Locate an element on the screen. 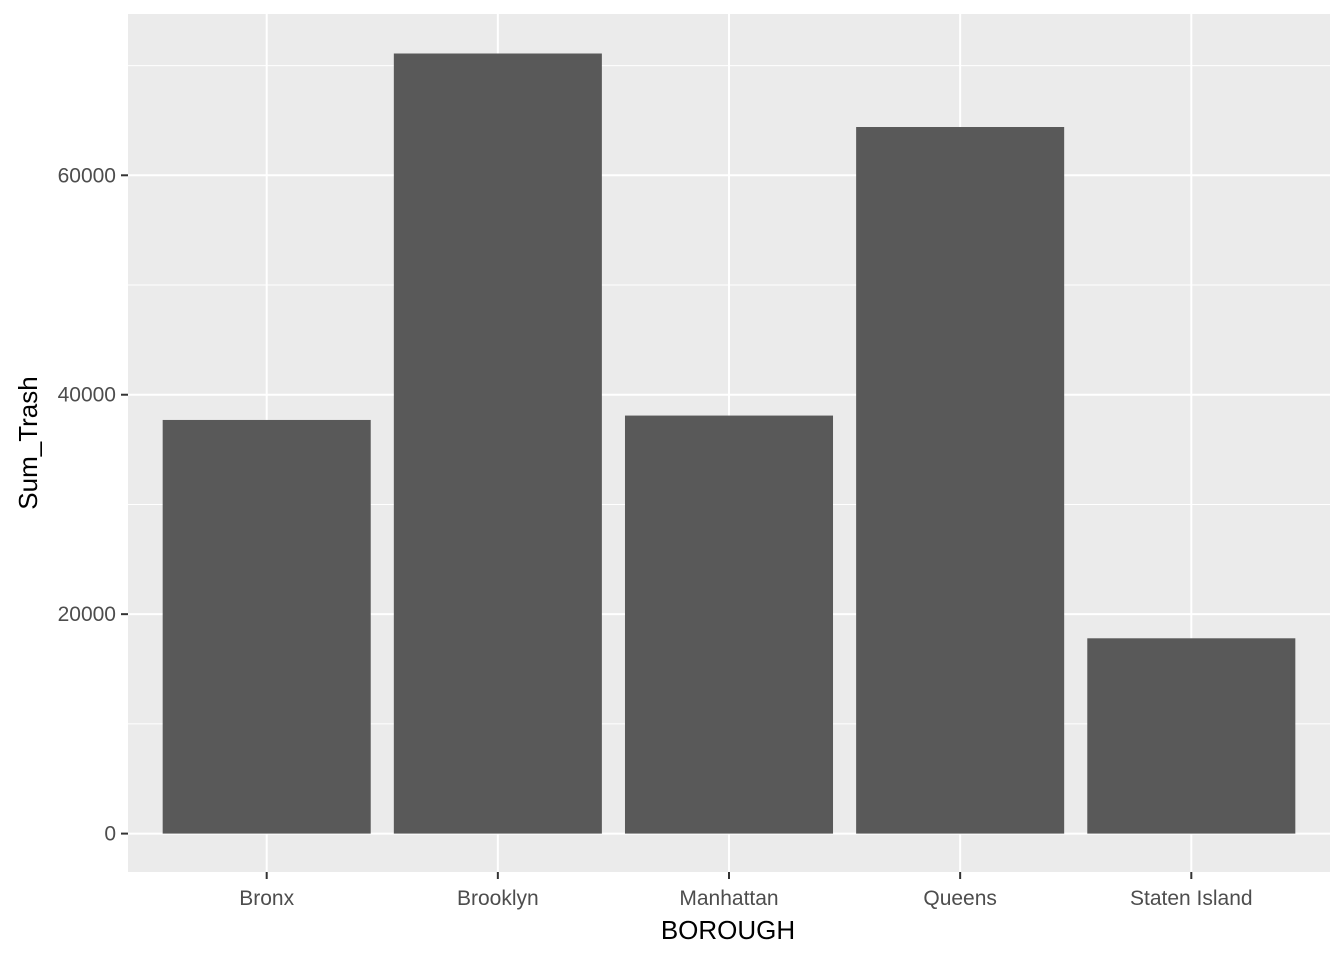 Image resolution: width=1344 pixels, height=965 pixels. bar-bronx is located at coordinates (266, 626).